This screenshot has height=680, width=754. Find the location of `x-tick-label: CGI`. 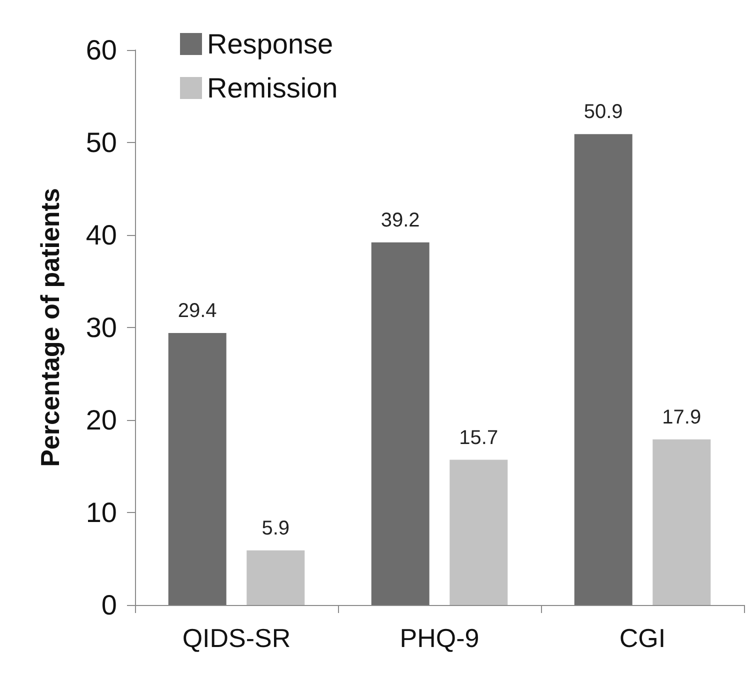

x-tick-label: CGI is located at coordinates (642, 638).